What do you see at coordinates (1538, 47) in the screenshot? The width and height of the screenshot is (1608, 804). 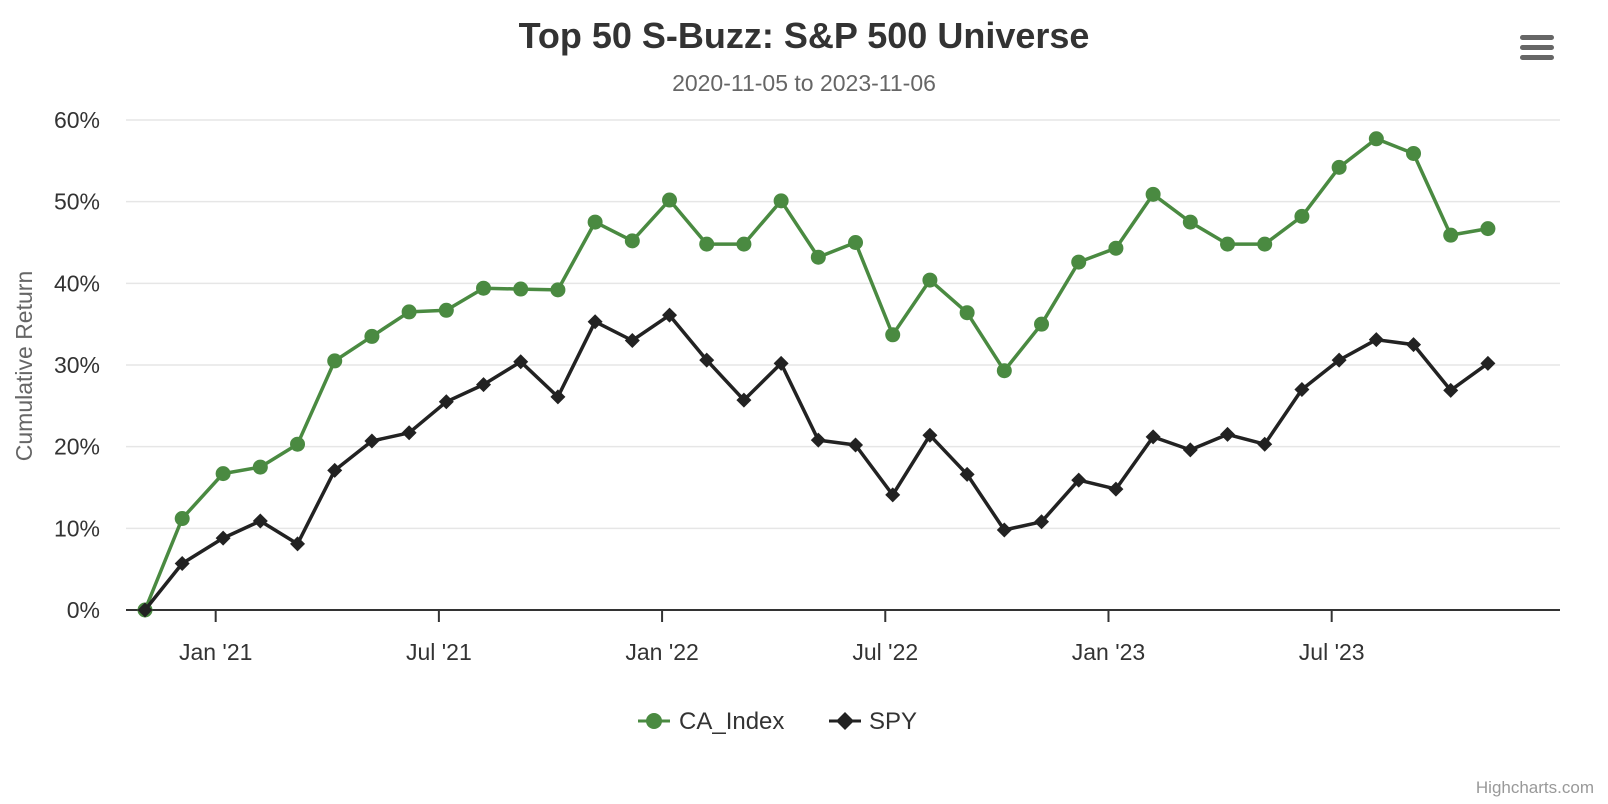 I see `hamburger-menu-icon` at bounding box center [1538, 47].